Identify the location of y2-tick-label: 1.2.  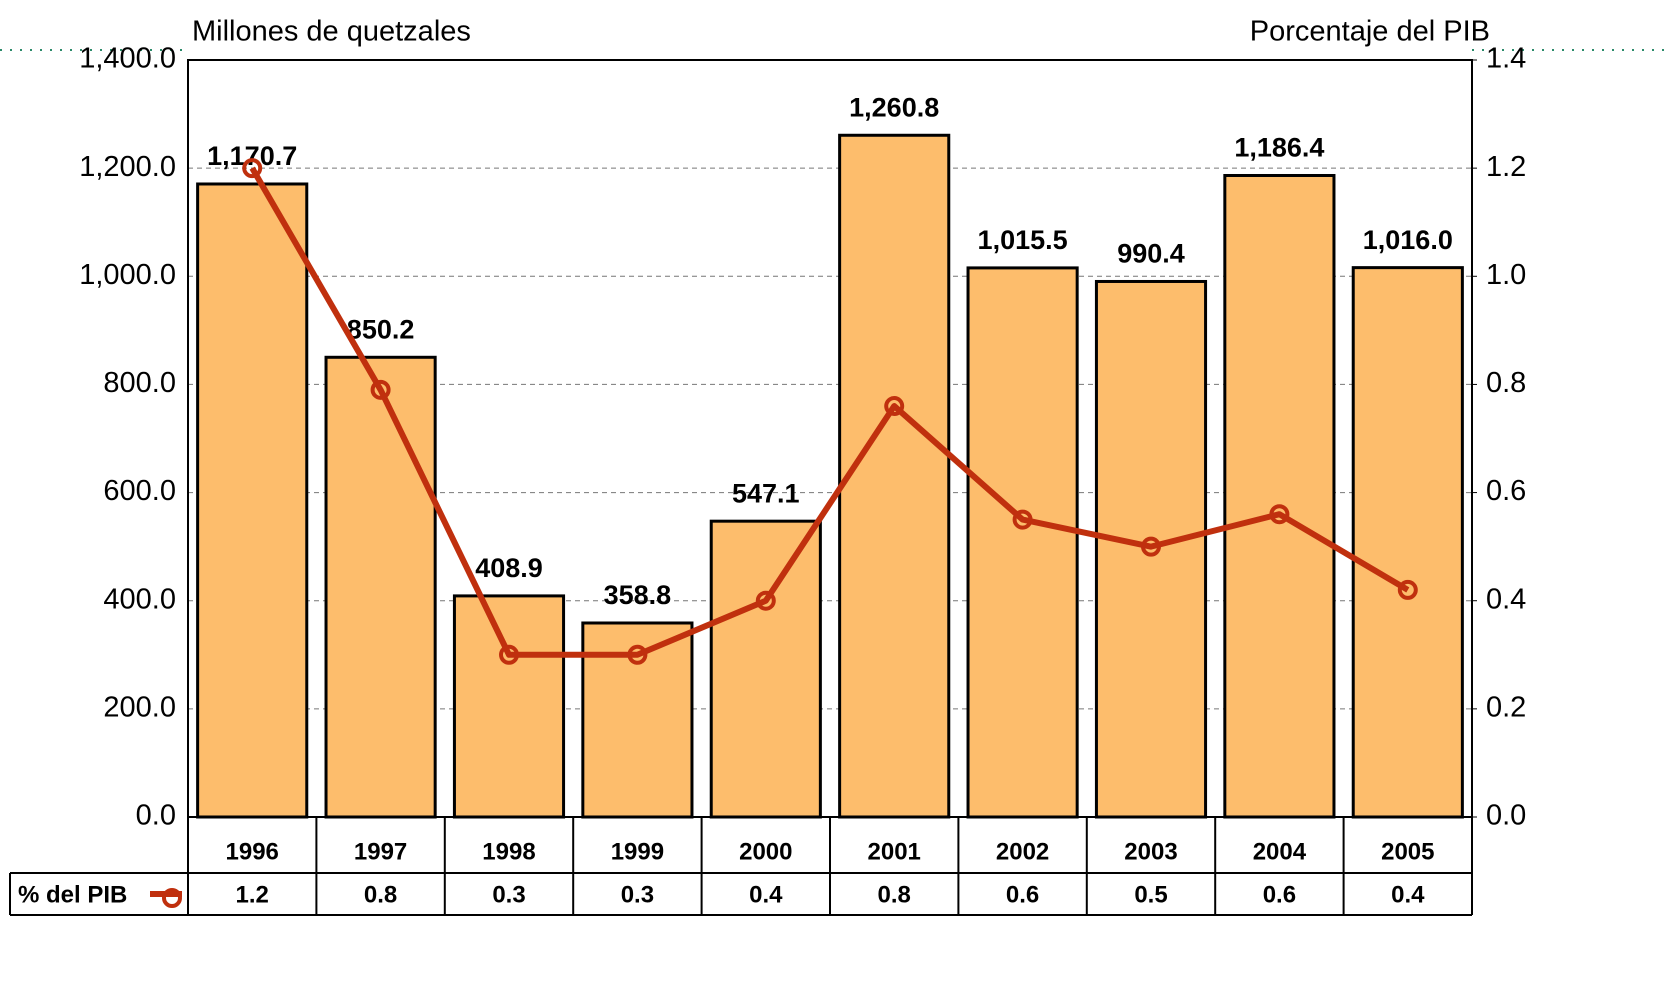
(1506, 167).